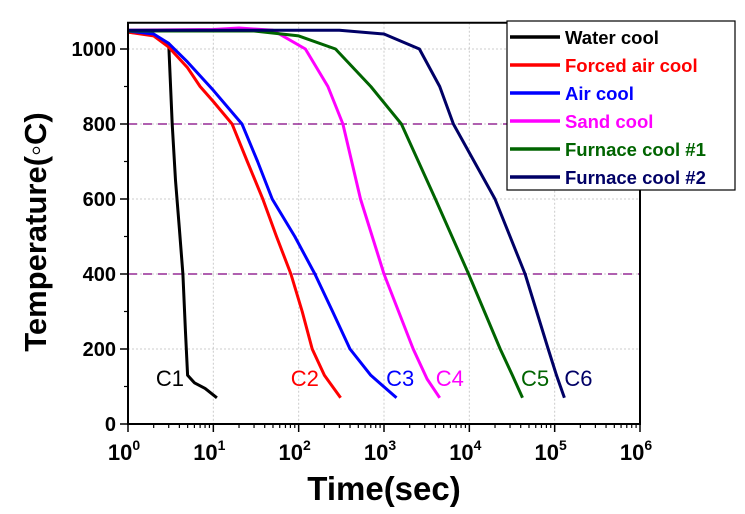 This screenshot has height=514, width=745. What do you see at coordinates (635, 177) in the screenshot?
I see `legend-entry: Furnace cool #2` at bounding box center [635, 177].